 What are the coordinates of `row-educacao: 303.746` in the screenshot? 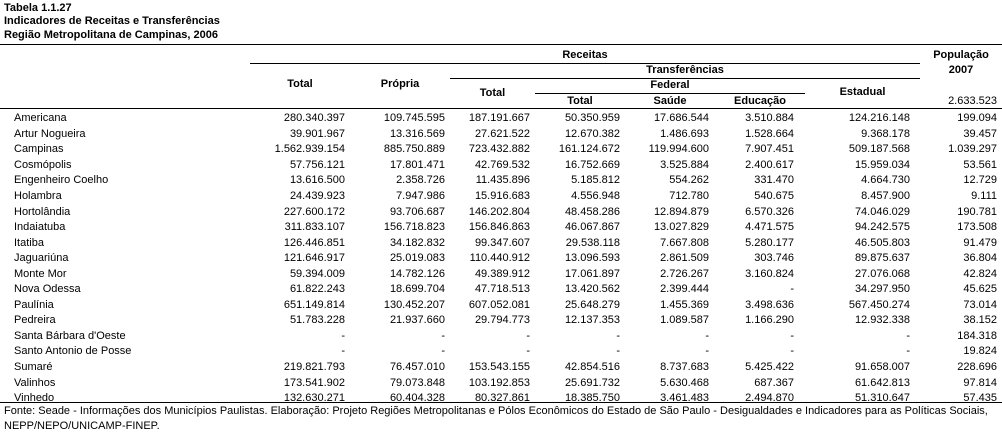 It's located at (774, 258).